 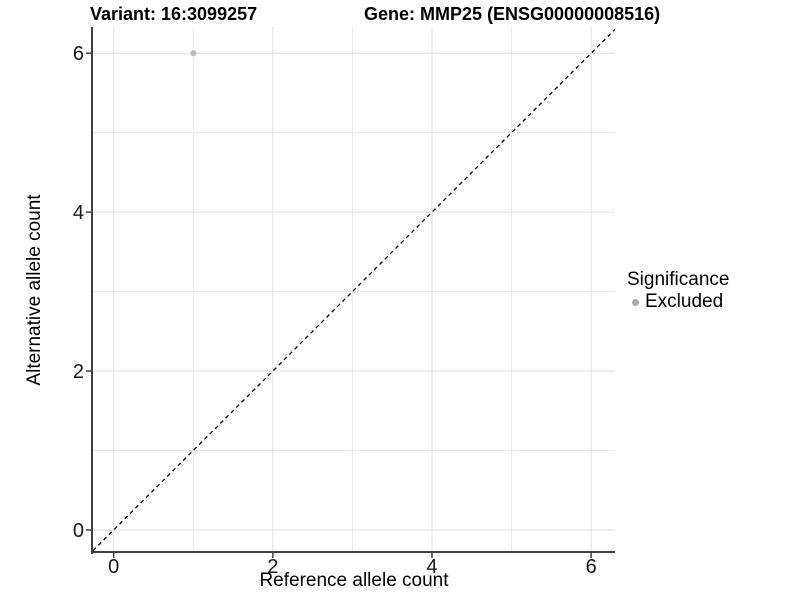 I want to click on x-axis-title: Reference allele count, so click(x=354, y=580).